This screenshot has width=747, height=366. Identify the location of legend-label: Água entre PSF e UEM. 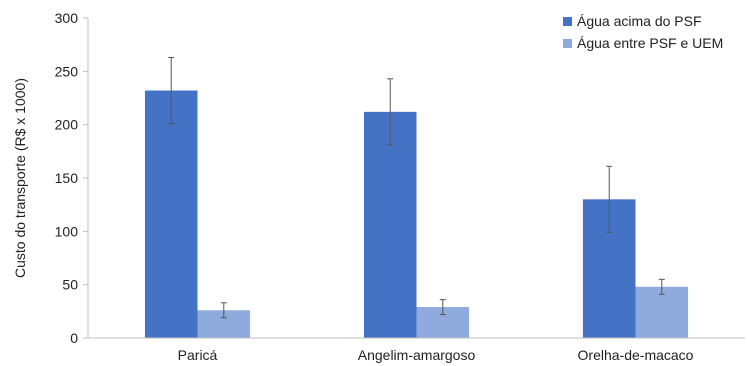
(650, 43).